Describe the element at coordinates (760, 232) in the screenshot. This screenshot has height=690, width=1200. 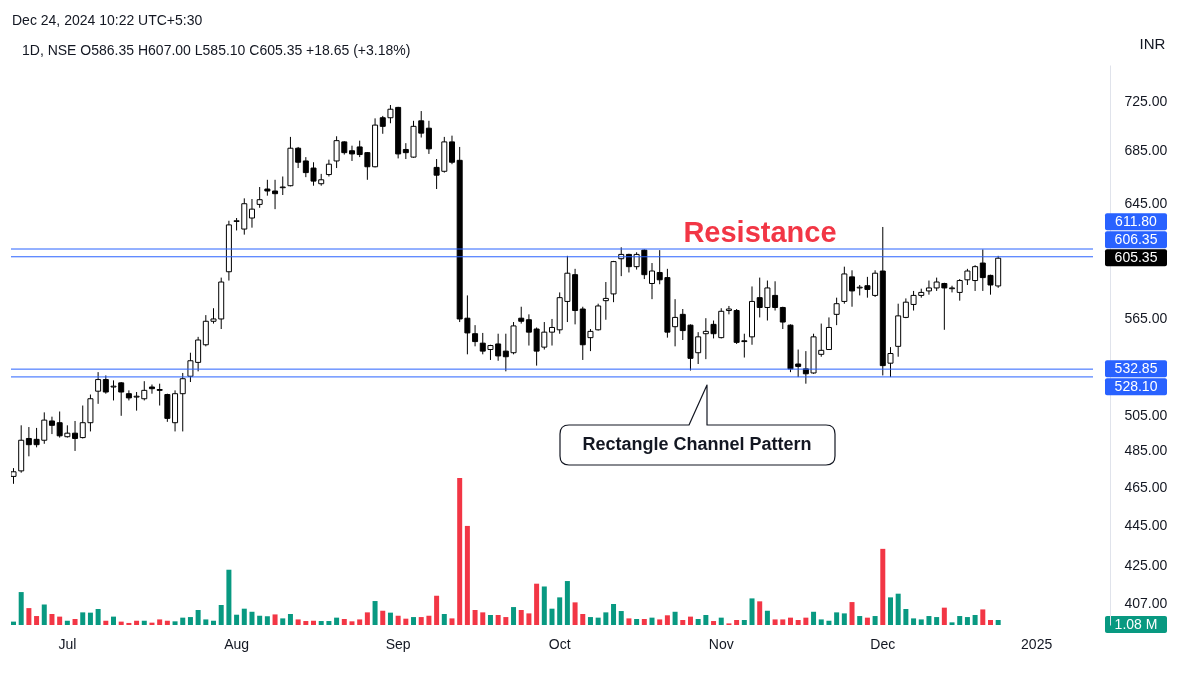
I see `annotation: Resistance` at that location.